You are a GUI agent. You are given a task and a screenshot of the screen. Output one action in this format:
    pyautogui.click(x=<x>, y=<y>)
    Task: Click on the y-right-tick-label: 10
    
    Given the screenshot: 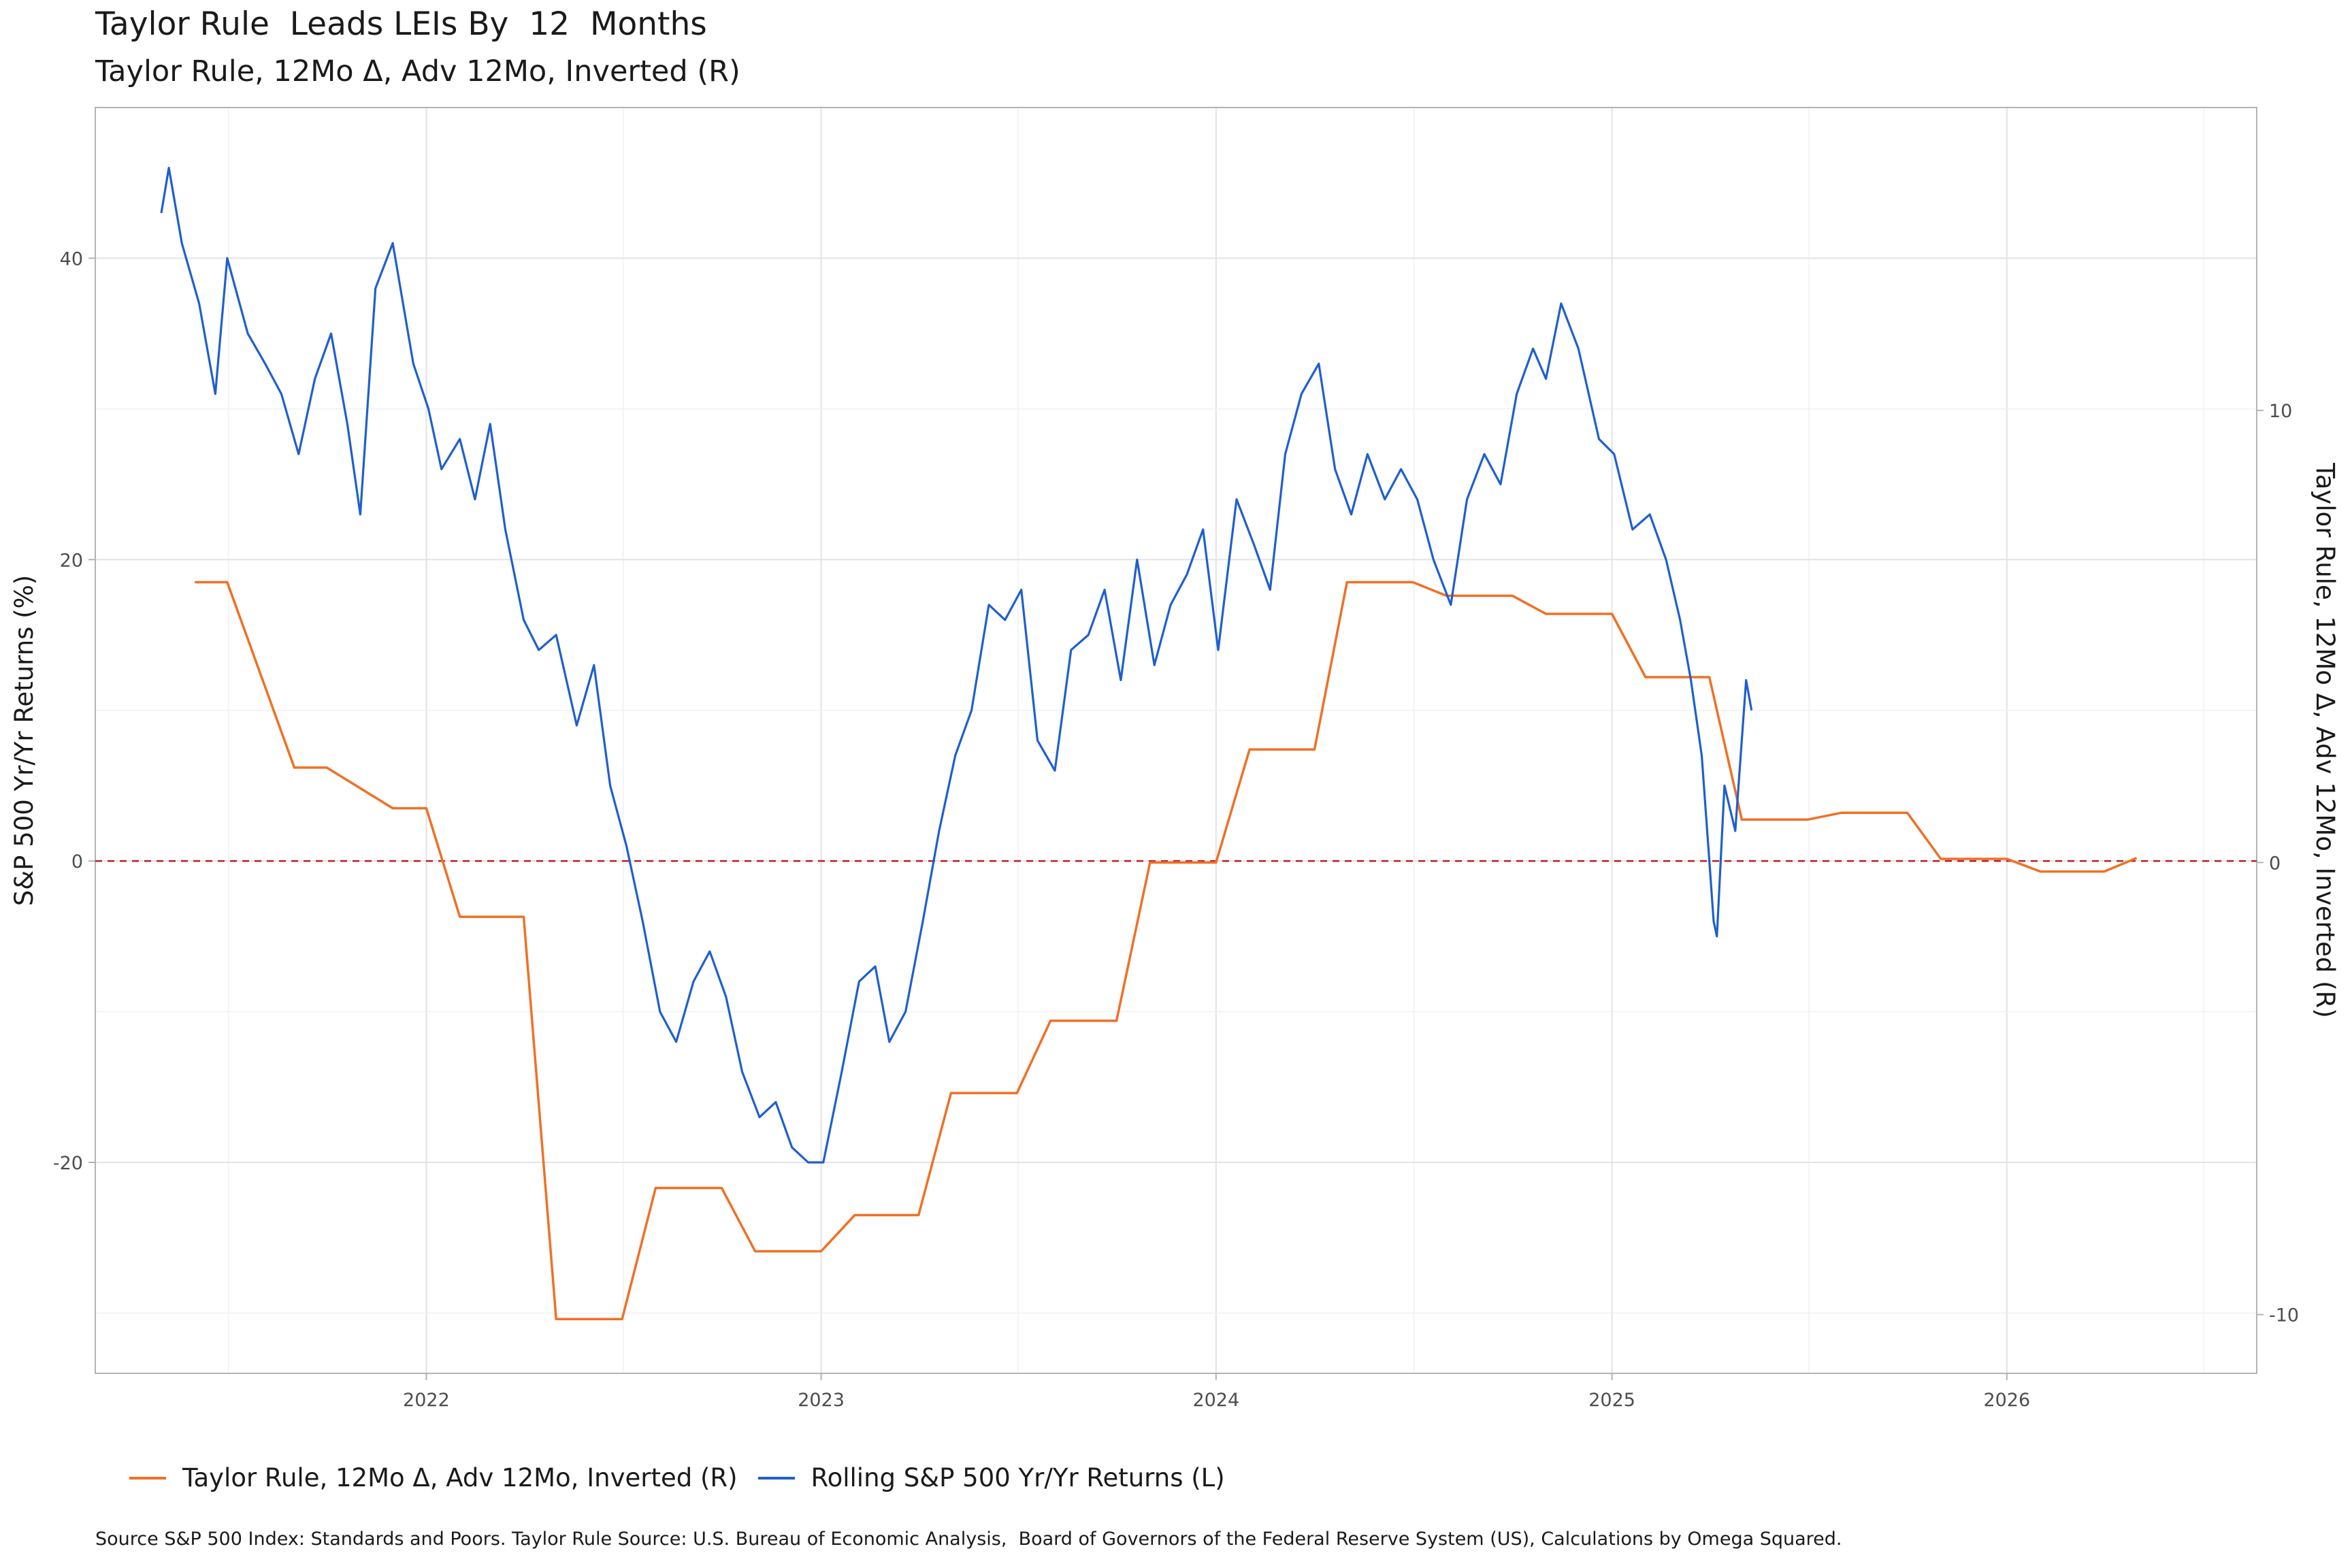 What is the action you would take?
    pyautogui.click(x=2281, y=412)
    